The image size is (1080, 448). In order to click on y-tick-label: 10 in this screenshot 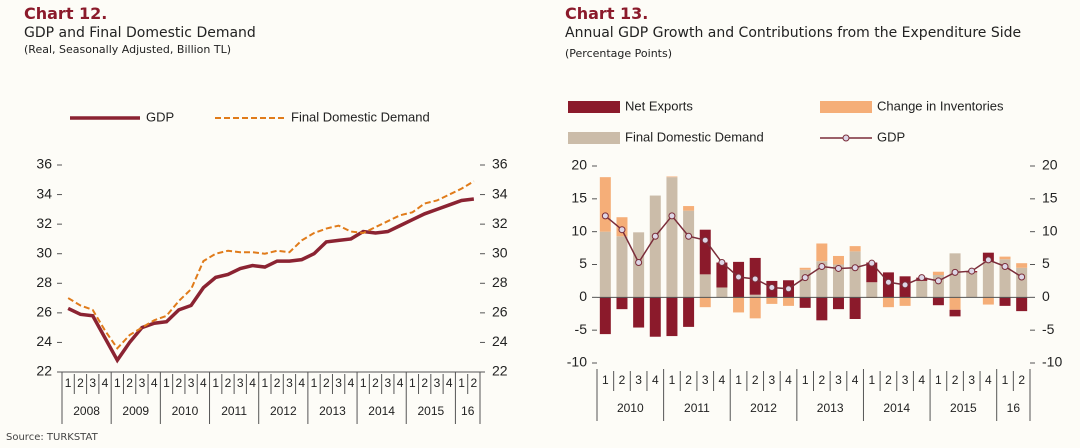, I will do `click(579, 230)`.